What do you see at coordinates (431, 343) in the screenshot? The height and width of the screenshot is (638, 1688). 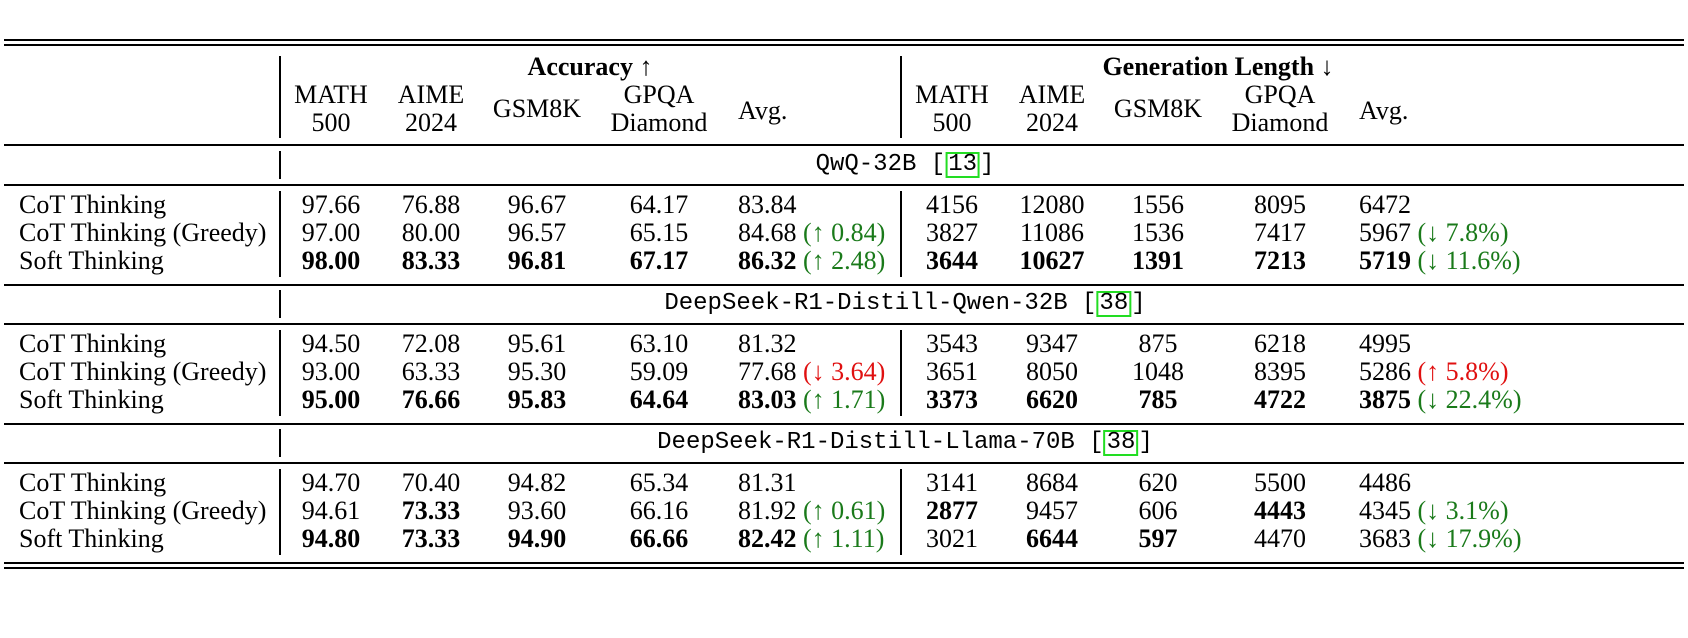 I see `accuracy-cell: 72.08` at bounding box center [431, 343].